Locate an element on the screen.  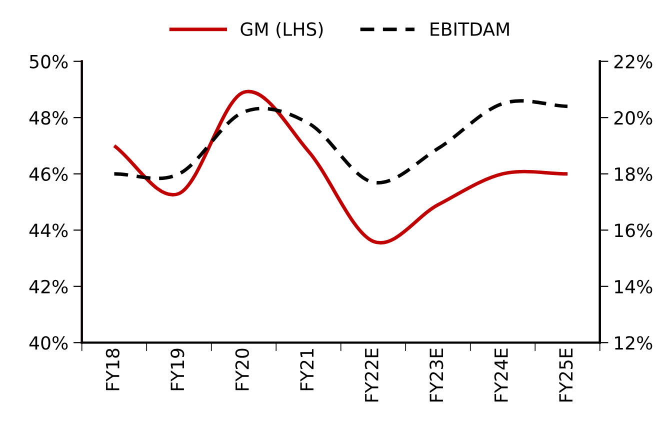
y2-tick-label: 18% is located at coordinates (633, 174).